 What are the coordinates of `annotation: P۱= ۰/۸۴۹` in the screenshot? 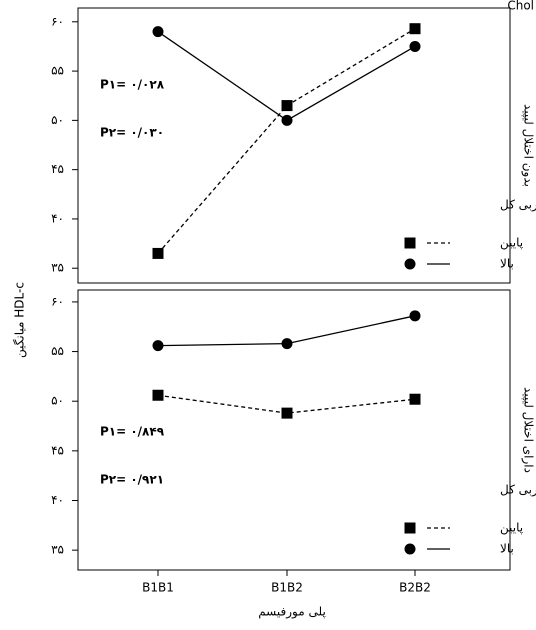 It's located at (132, 432).